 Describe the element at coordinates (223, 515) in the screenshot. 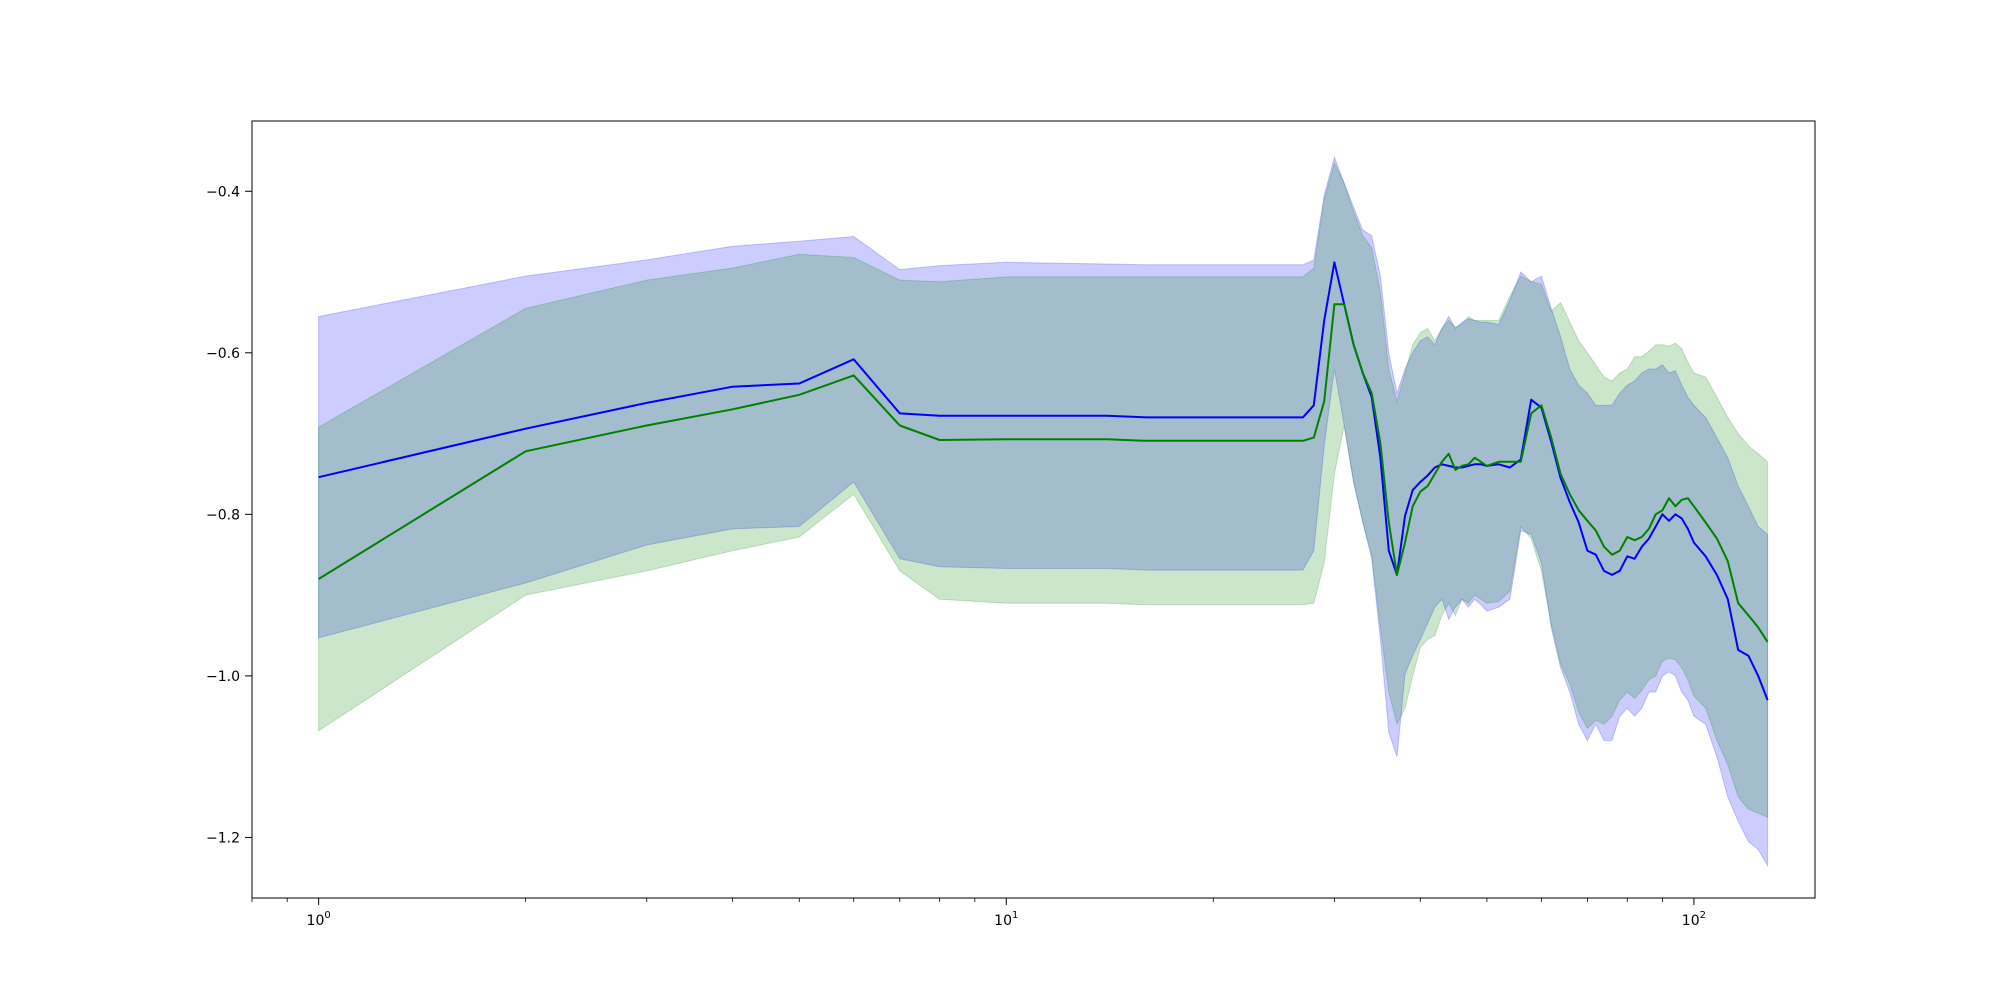

I see `y-tick-label: −0.8` at that location.